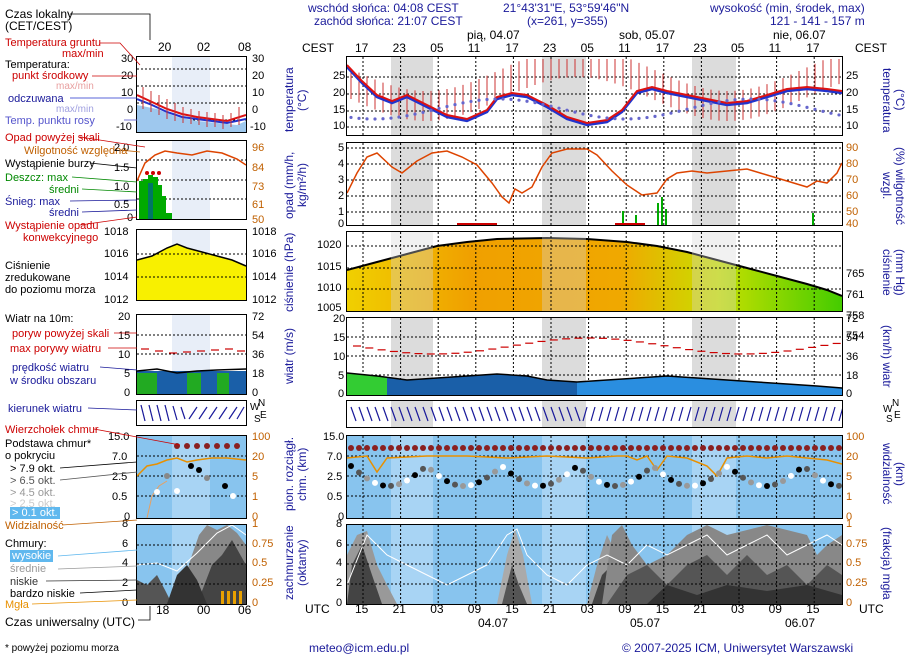 The height and width of the screenshot is (660, 910). What do you see at coordinates (335, 477) in the screenshot?
I see `cloud-tick-l: 2.5` at bounding box center [335, 477].